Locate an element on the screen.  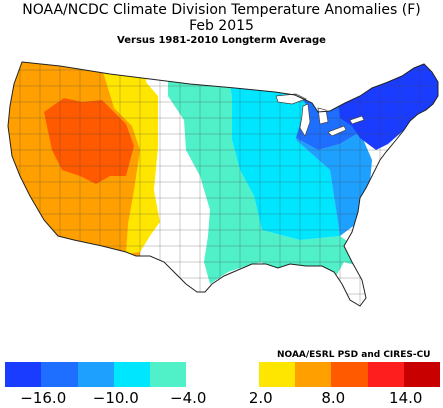
legend-tick-label: −10.0 is located at coordinates (115, 398).